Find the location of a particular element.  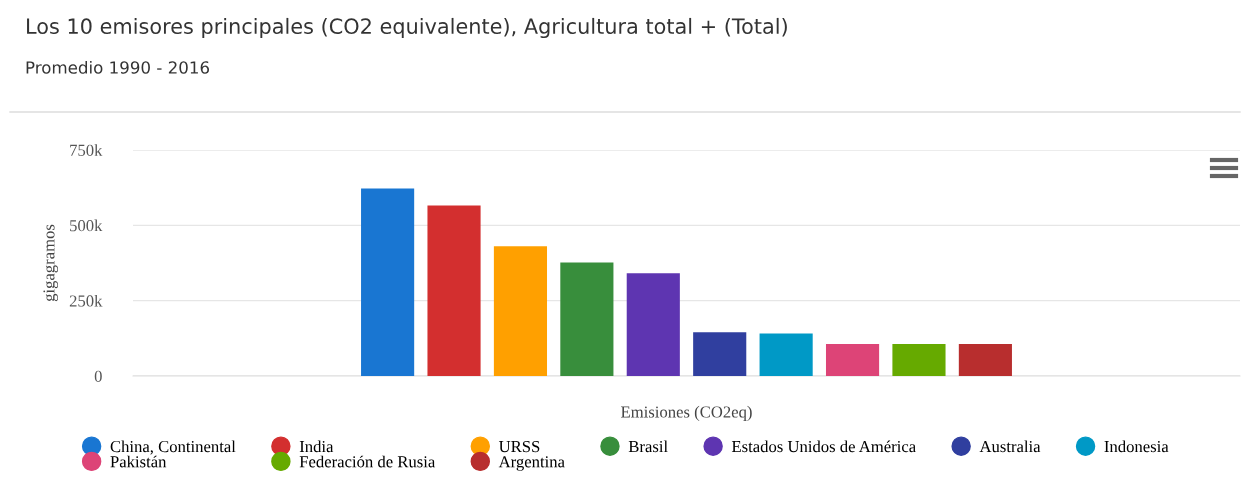

legend-label: URSS is located at coordinates (519, 446).